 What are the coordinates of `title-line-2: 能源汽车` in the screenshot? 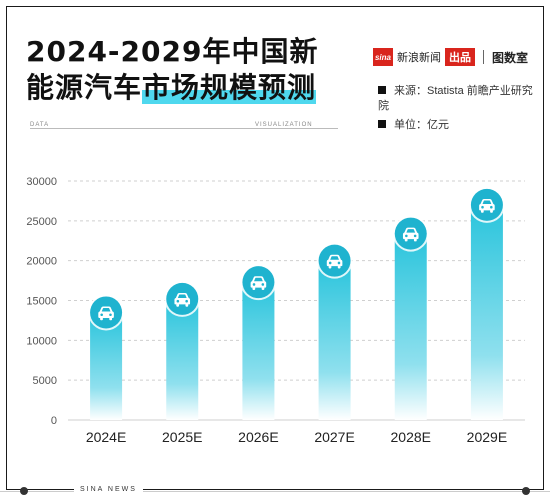 It's located at (84, 87).